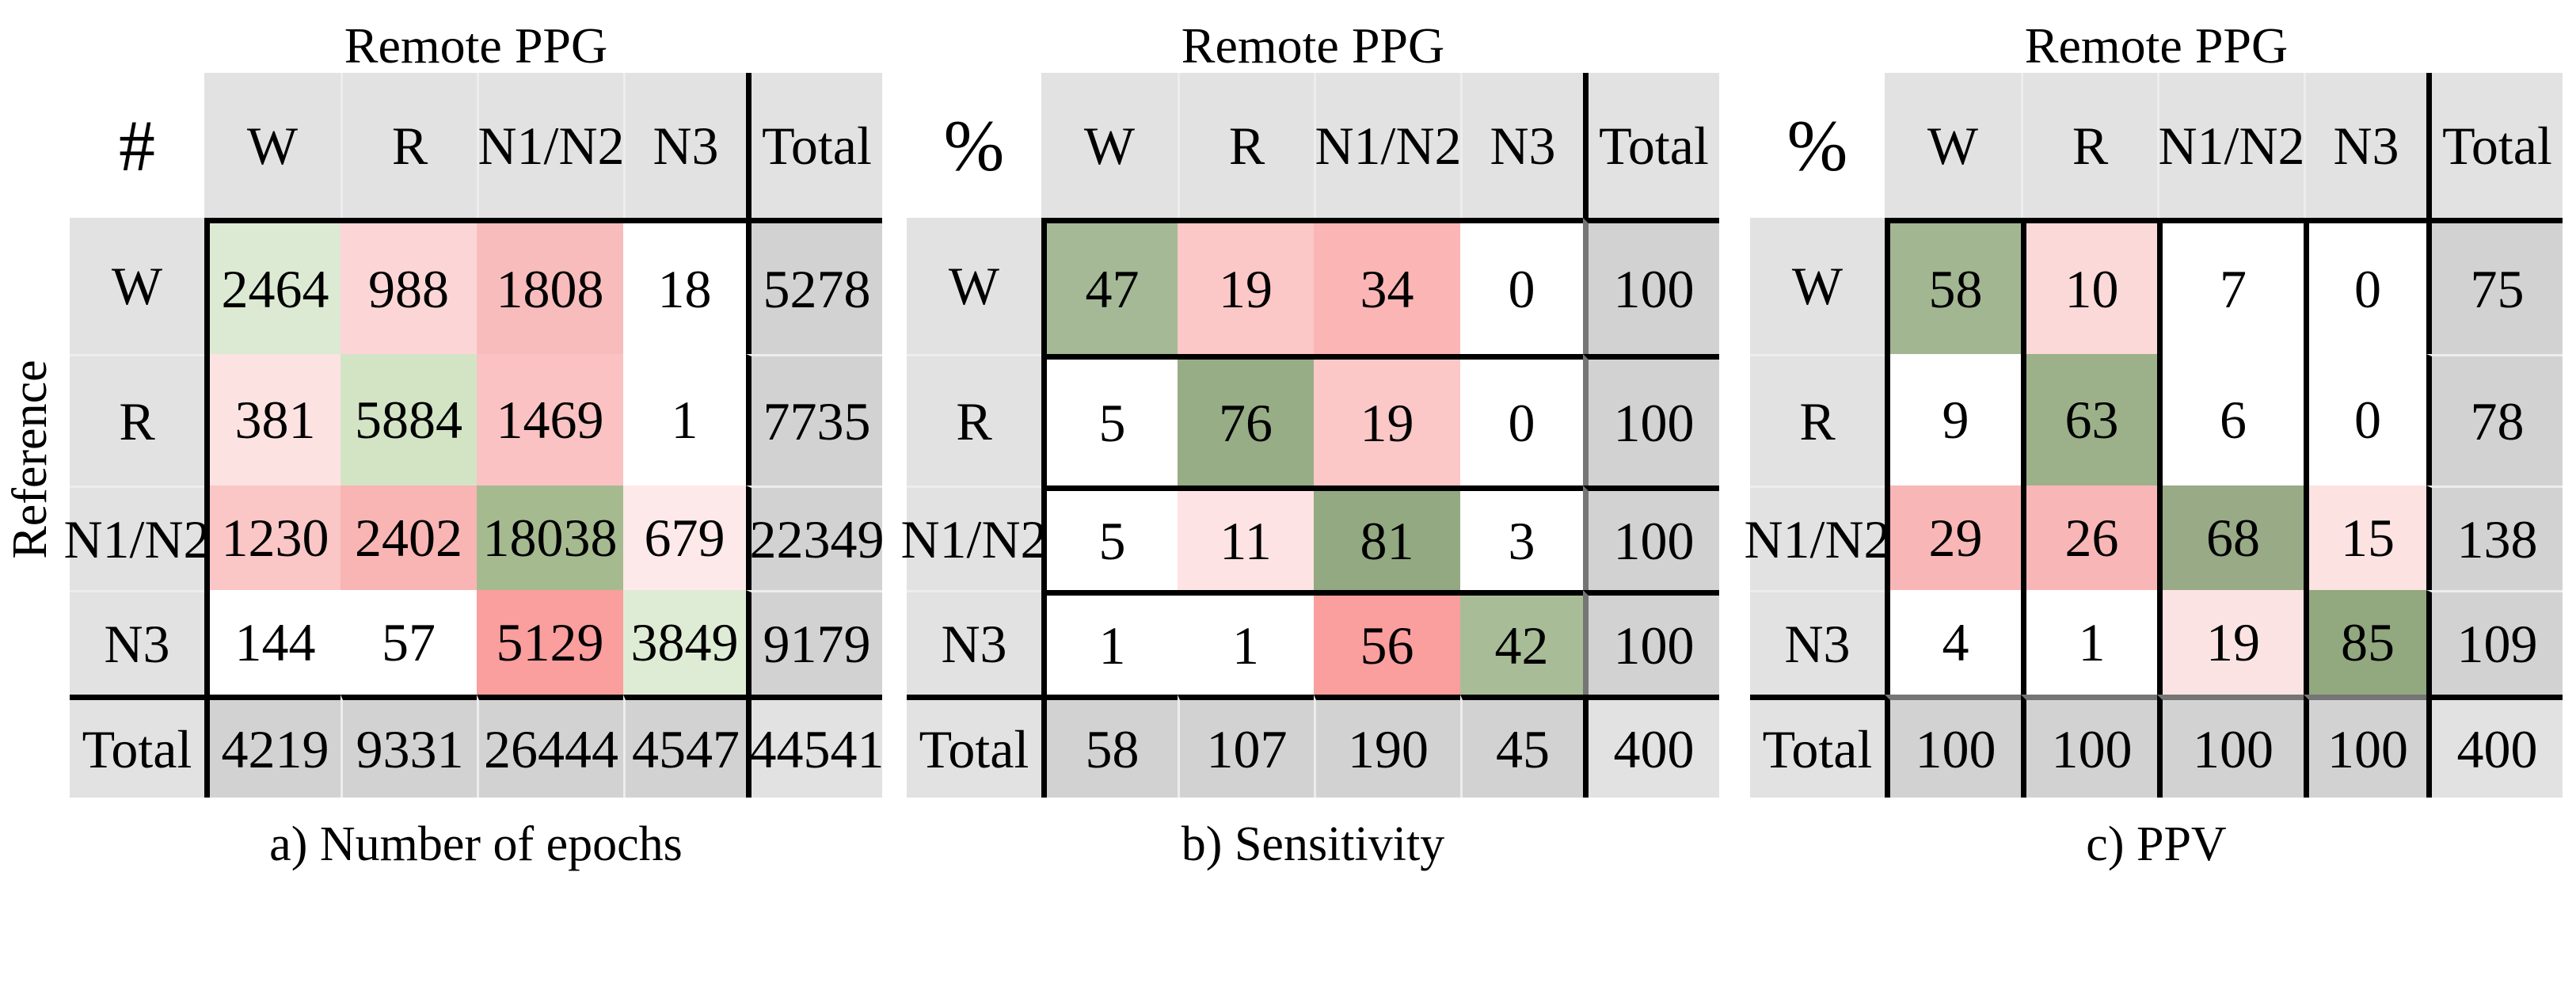 Image resolution: width=2576 pixels, height=990 pixels. What do you see at coordinates (1246, 537) in the screenshot?
I see `data-cell: 11` at bounding box center [1246, 537].